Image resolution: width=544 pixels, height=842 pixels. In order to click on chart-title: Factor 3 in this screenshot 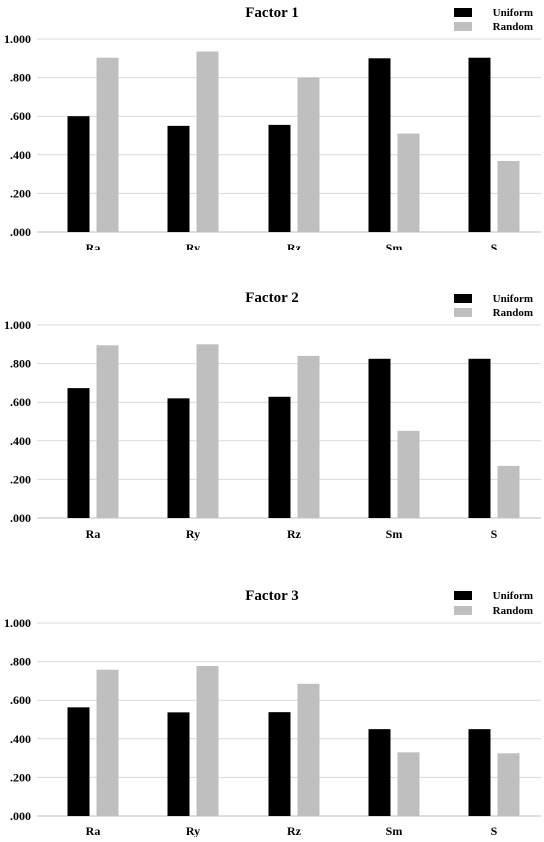, I will do `click(271, 596)`.